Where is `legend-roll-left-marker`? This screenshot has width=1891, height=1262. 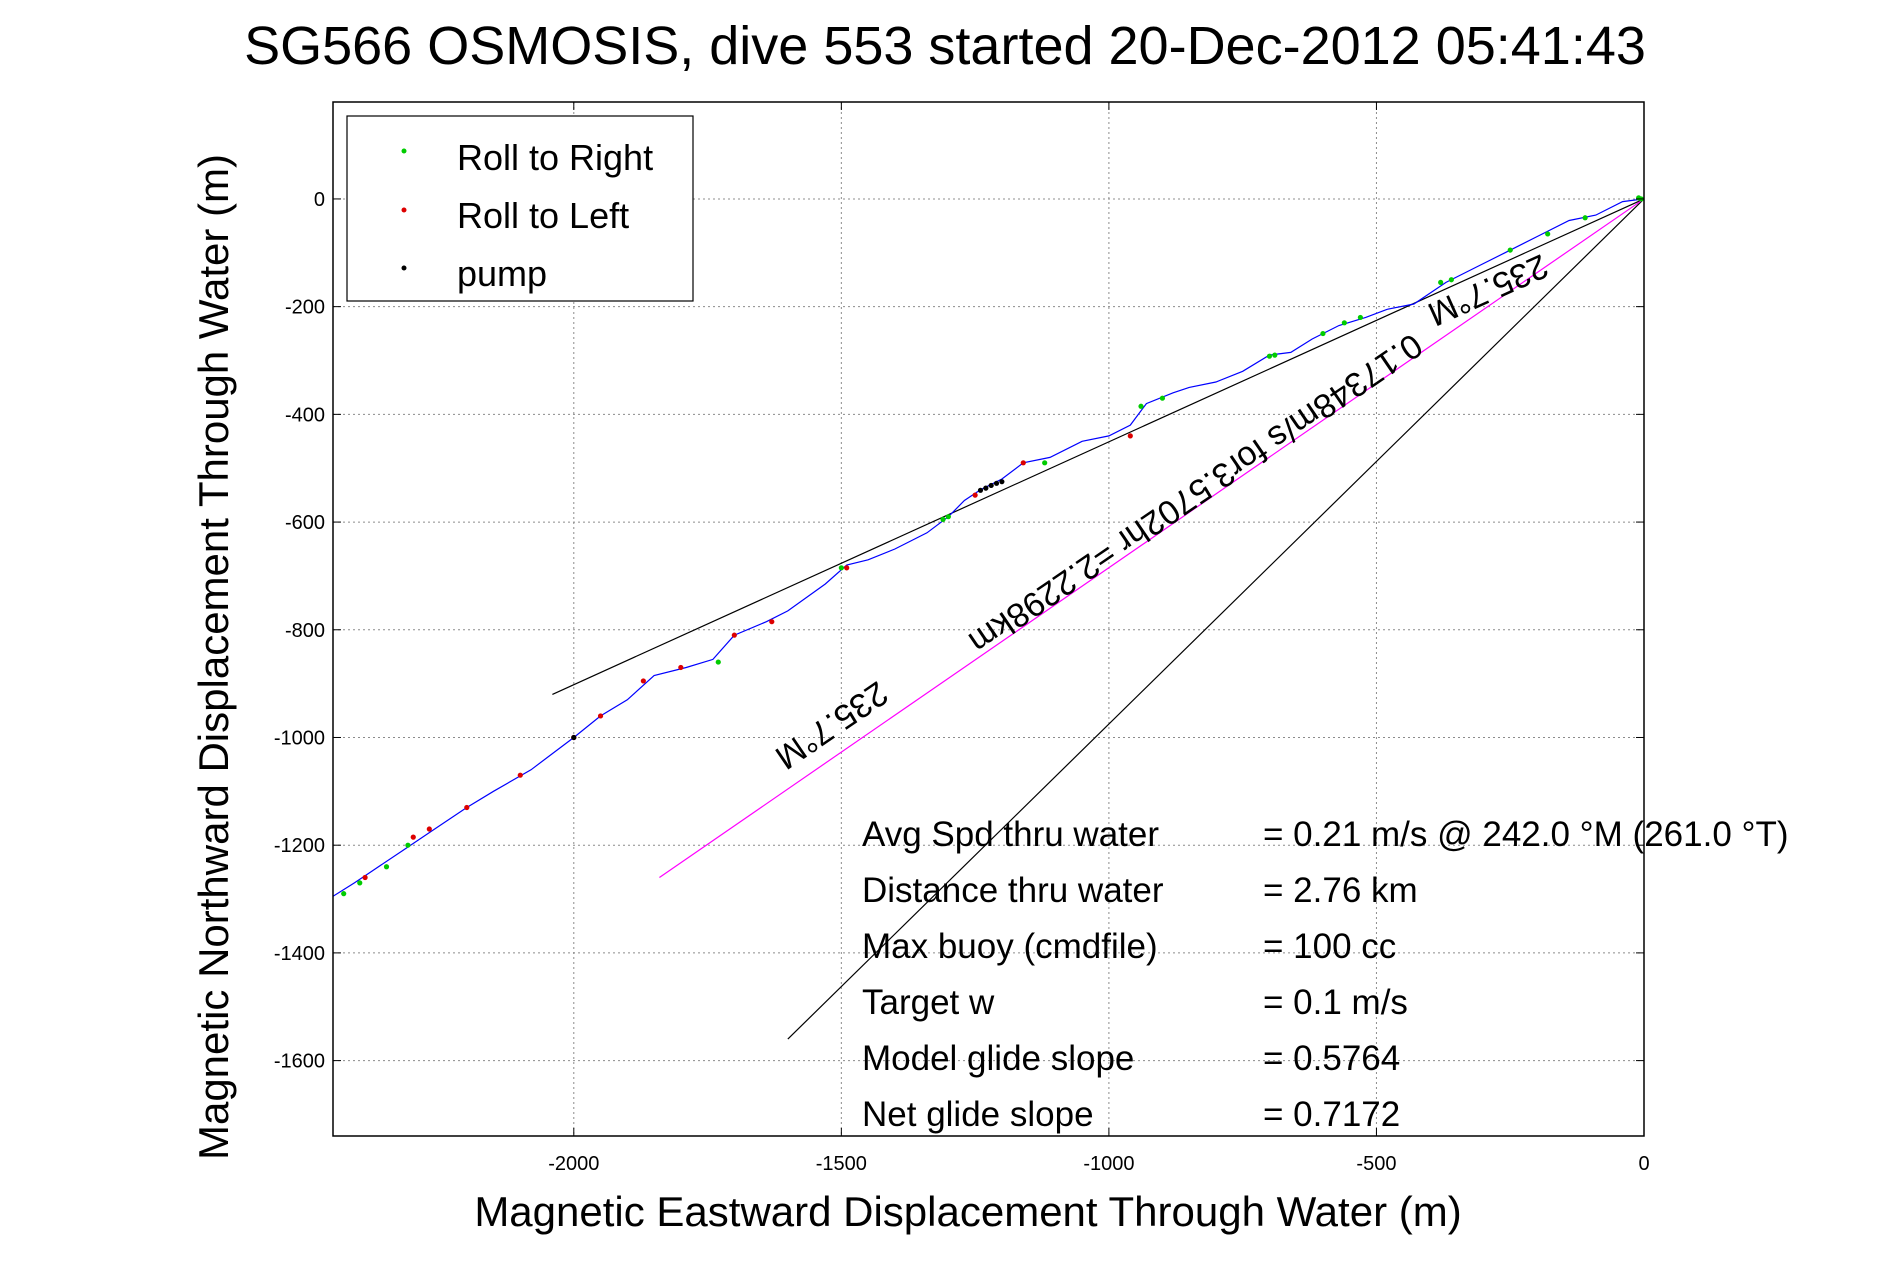
legend-roll-left-marker is located at coordinates (404, 210).